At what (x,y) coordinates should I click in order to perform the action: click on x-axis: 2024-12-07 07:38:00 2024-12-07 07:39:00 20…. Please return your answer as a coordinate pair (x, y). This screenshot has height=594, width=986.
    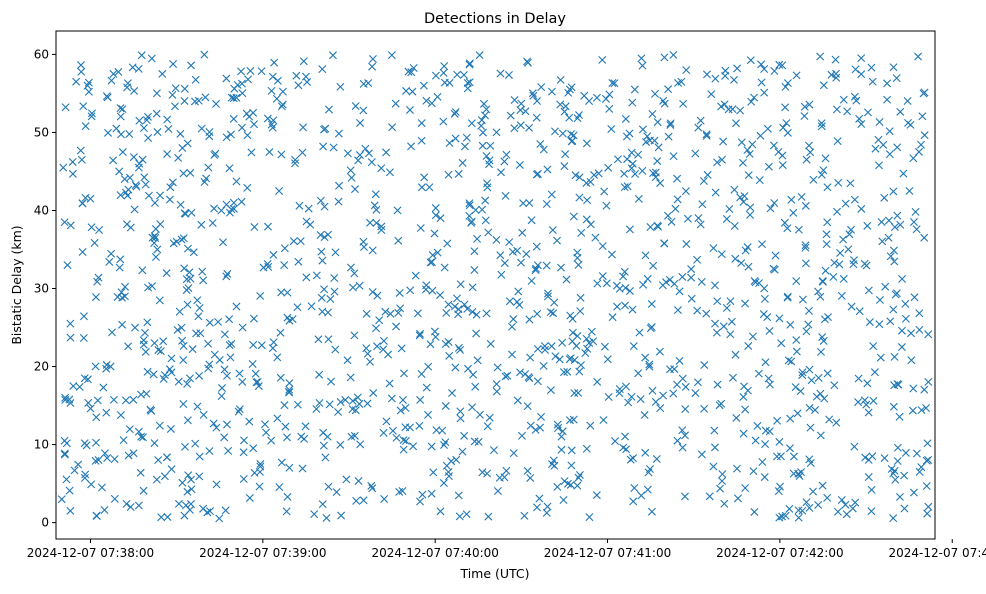
    Looking at the image, I should click on (506, 549).